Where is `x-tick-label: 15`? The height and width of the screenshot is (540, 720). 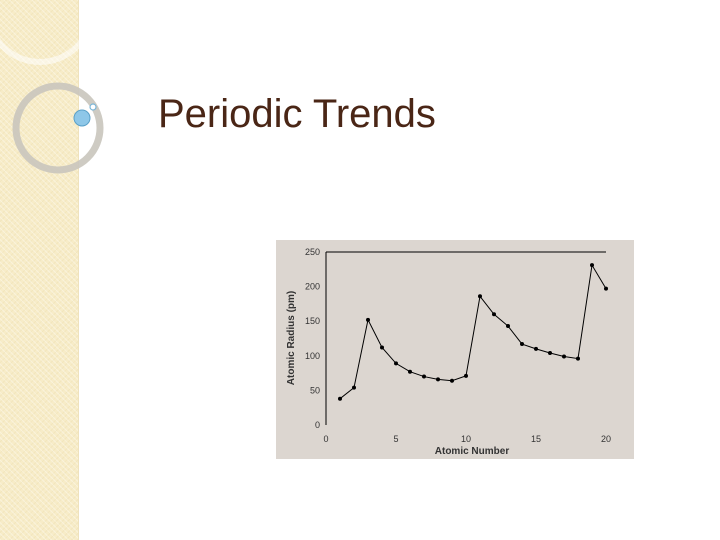 x-tick-label: 15 is located at coordinates (536, 439).